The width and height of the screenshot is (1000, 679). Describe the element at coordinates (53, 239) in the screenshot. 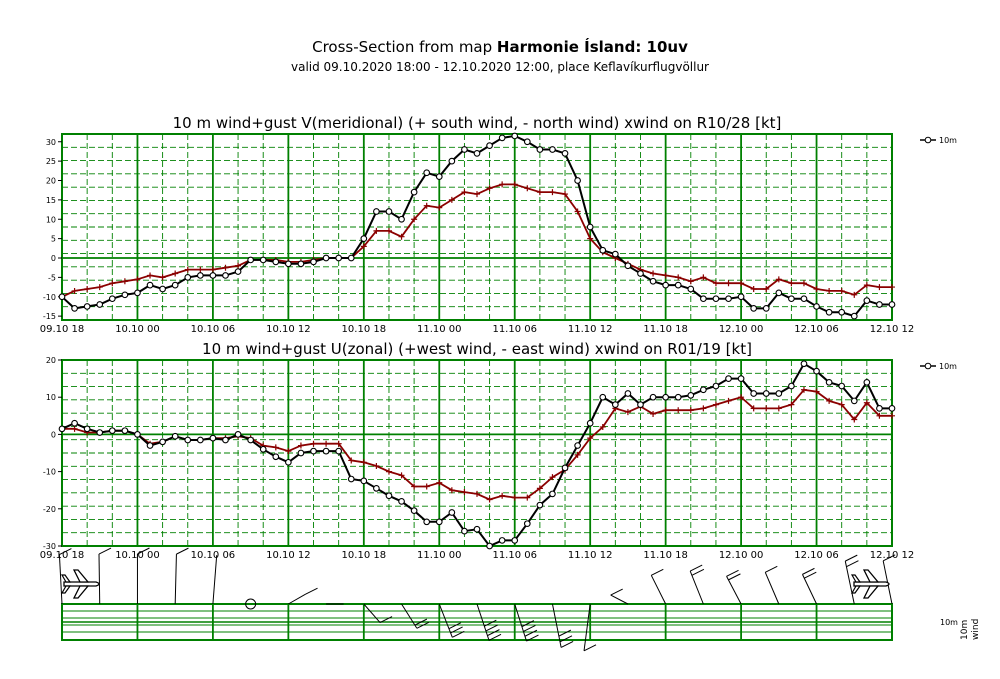

I see `y-tick-label: 5` at that location.